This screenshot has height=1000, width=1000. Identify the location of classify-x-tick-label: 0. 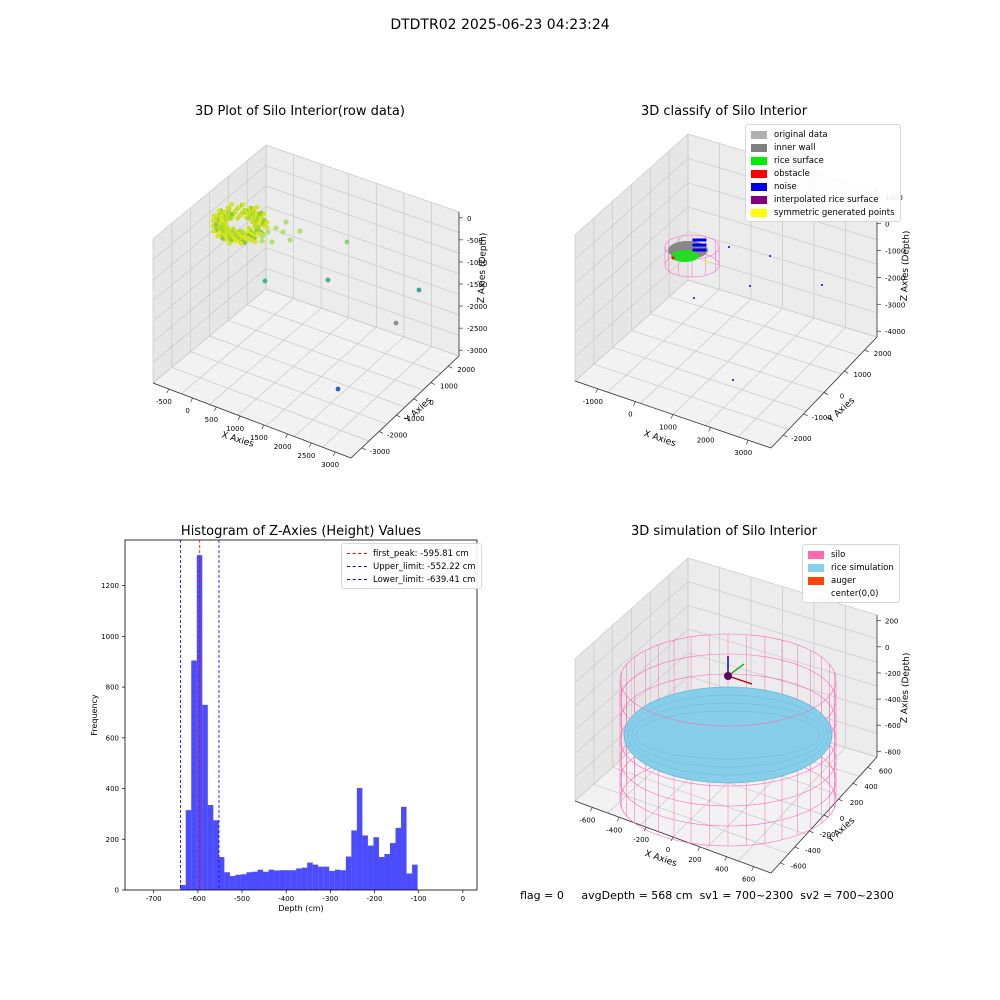
(630, 415).